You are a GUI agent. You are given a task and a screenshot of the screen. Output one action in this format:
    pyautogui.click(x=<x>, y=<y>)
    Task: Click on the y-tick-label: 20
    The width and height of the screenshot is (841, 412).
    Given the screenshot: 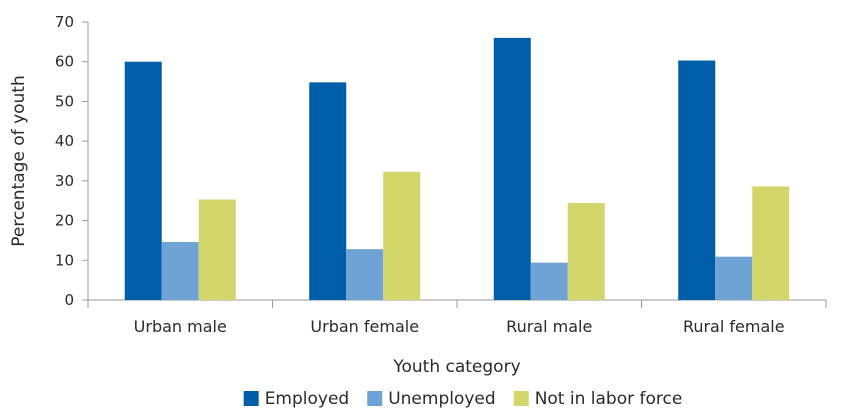 What is the action you would take?
    pyautogui.click(x=64, y=221)
    